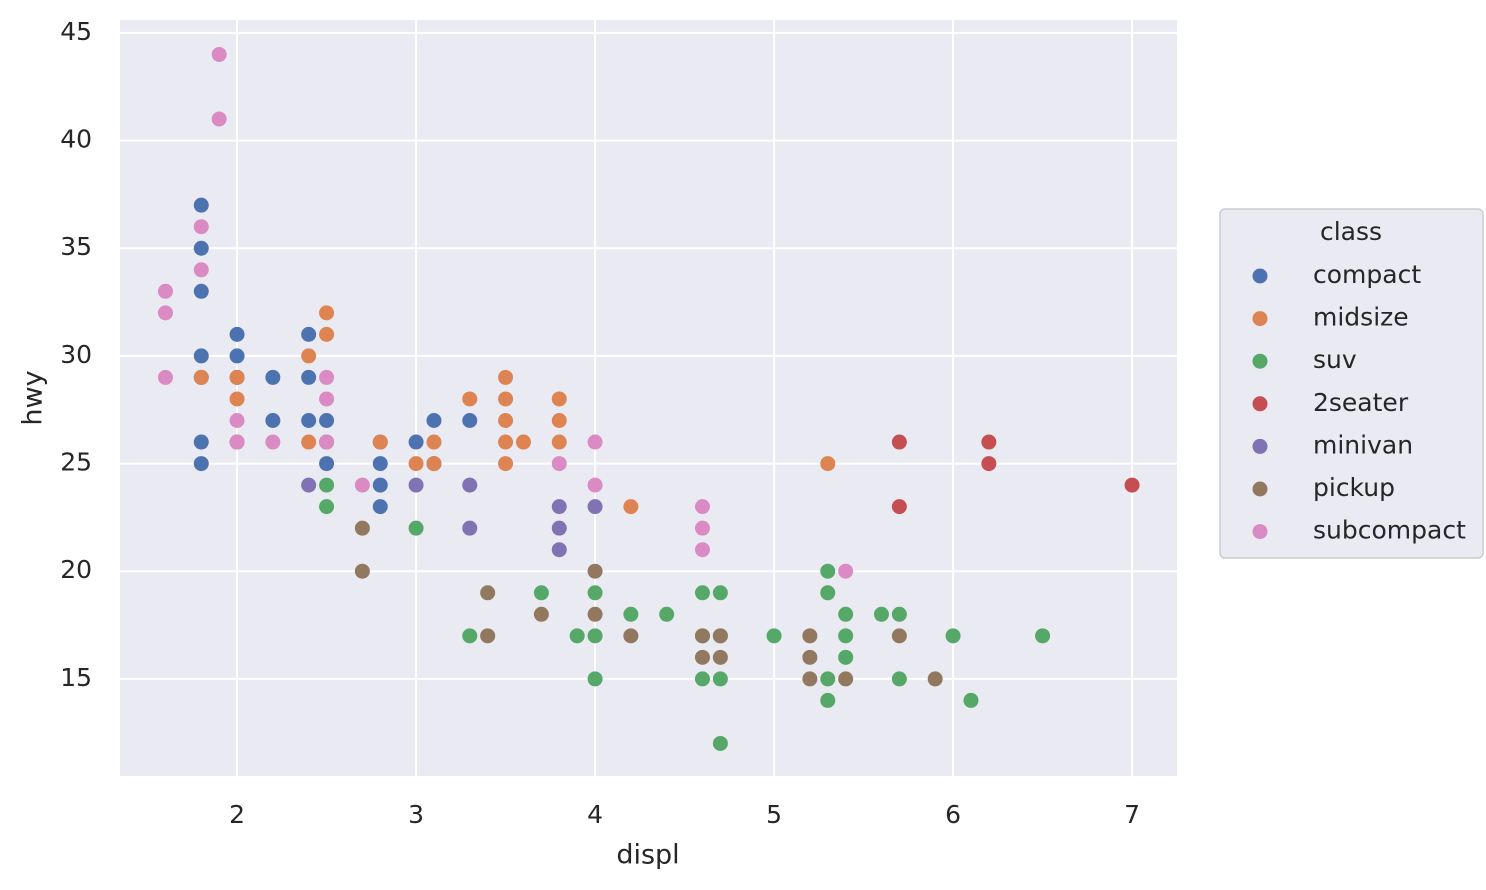 The image size is (1486, 890). Describe the element at coordinates (76, 354) in the screenshot. I see `y-tick-label: 30` at that location.